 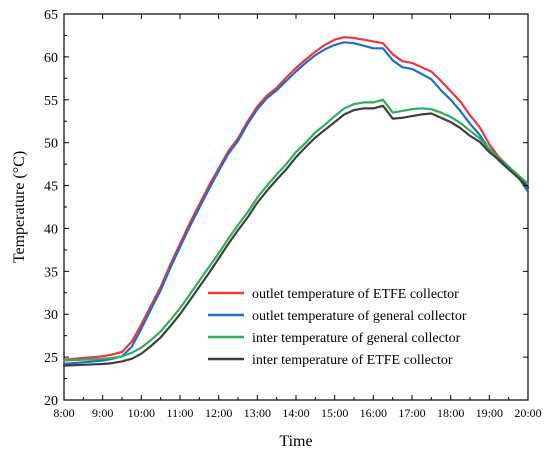 I want to click on y-axis-title: Temperature (°C), so click(x=19, y=207).